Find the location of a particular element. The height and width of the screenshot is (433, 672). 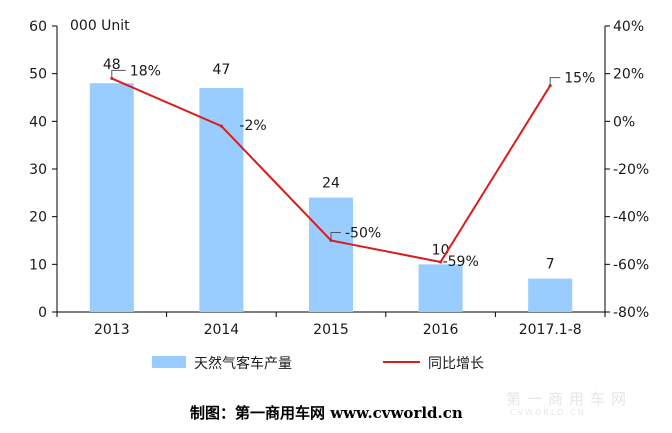

left-tick-label: 60 is located at coordinates (38, 27).